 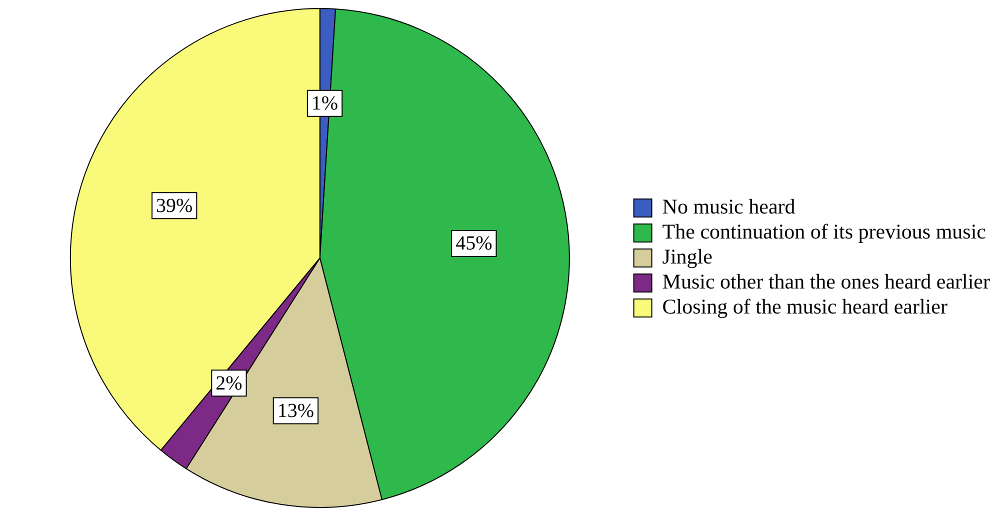 I want to click on legend-label: Jingle, so click(x=687, y=256).